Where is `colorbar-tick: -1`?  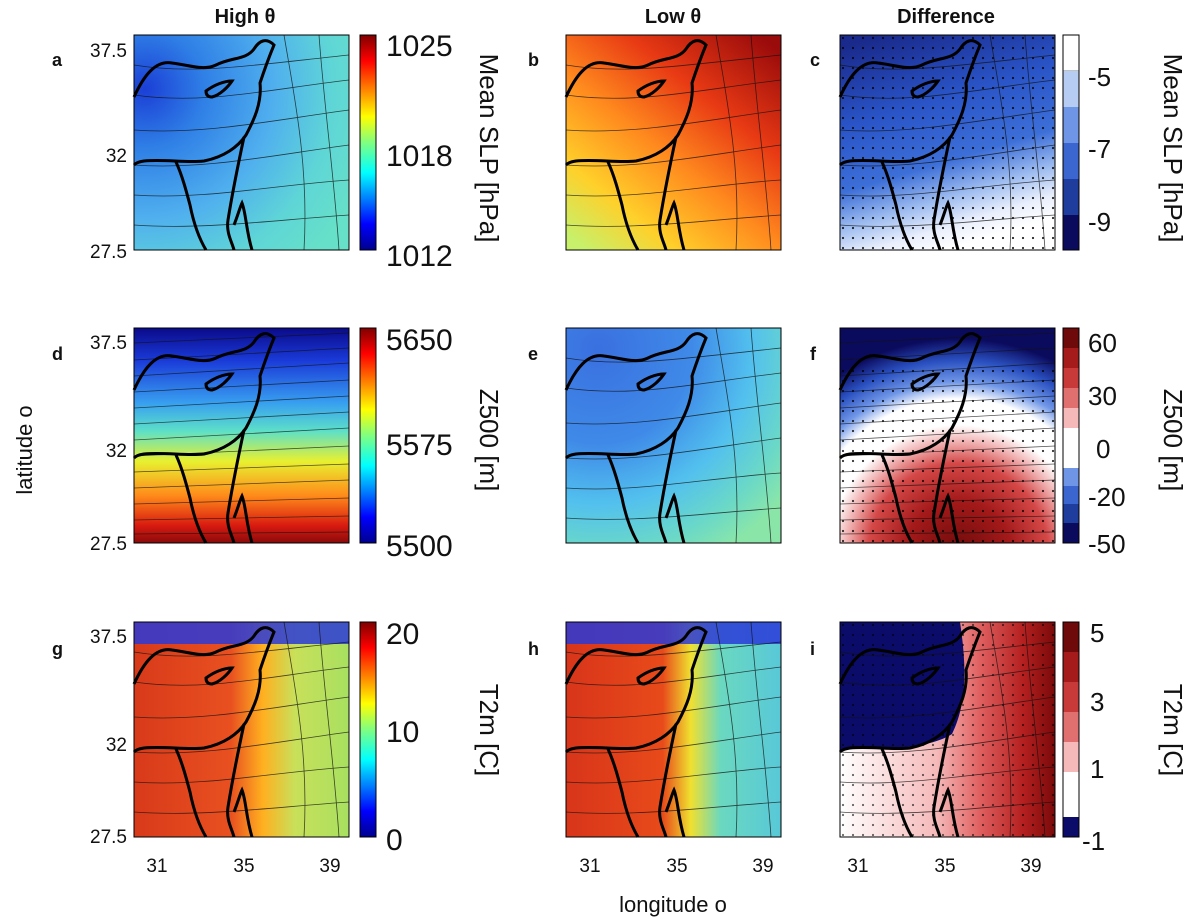 colorbar-tick: -1 is located at coordinates (1093, 841).